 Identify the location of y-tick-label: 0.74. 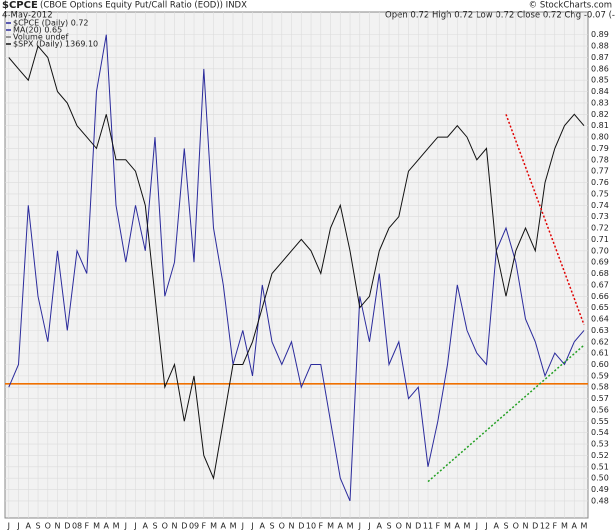
(600, 205).